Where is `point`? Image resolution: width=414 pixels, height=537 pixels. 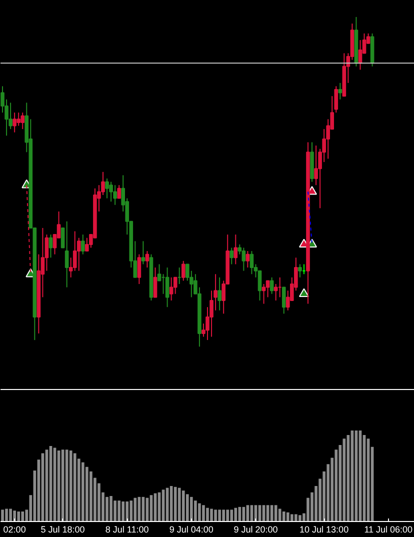 point is located at coordinates (303, 292).